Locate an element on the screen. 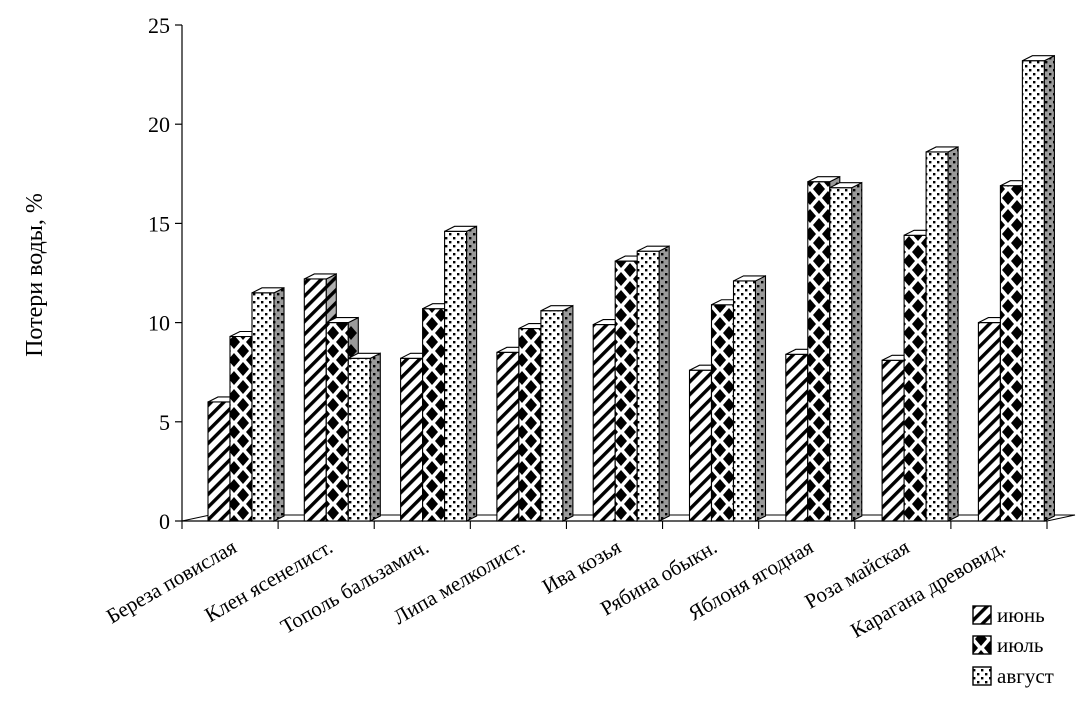 This screenshot has height=704, width=1081. legend-label: июль is located at coordinates (1020, 645).